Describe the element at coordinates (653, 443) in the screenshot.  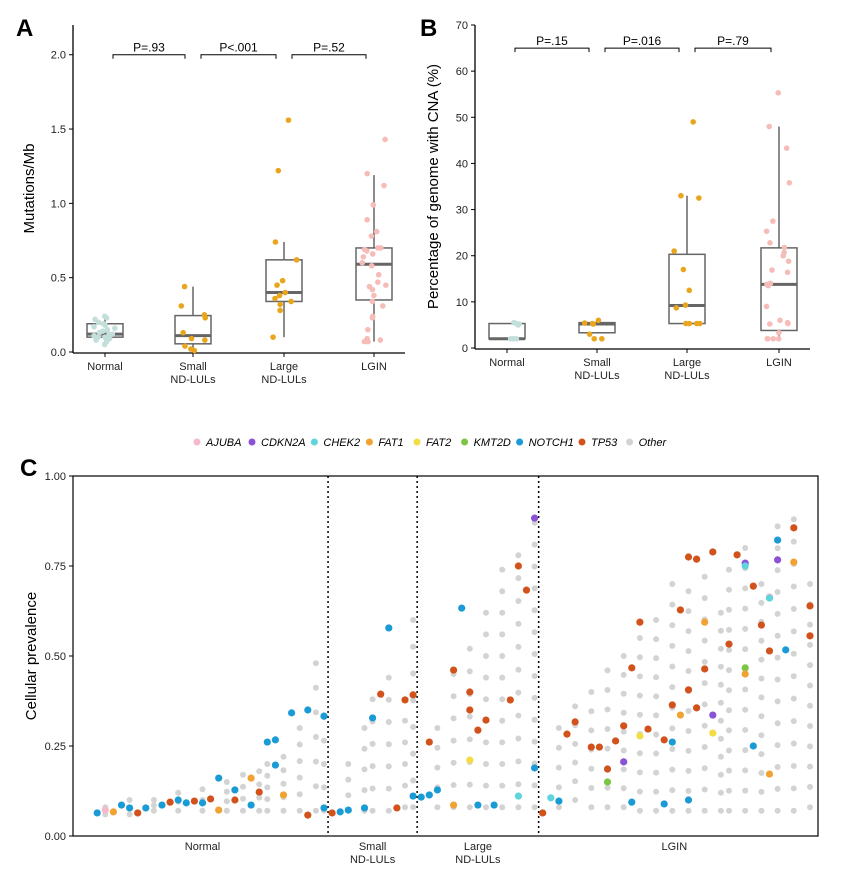
I see `legend-label: Other` at that location.